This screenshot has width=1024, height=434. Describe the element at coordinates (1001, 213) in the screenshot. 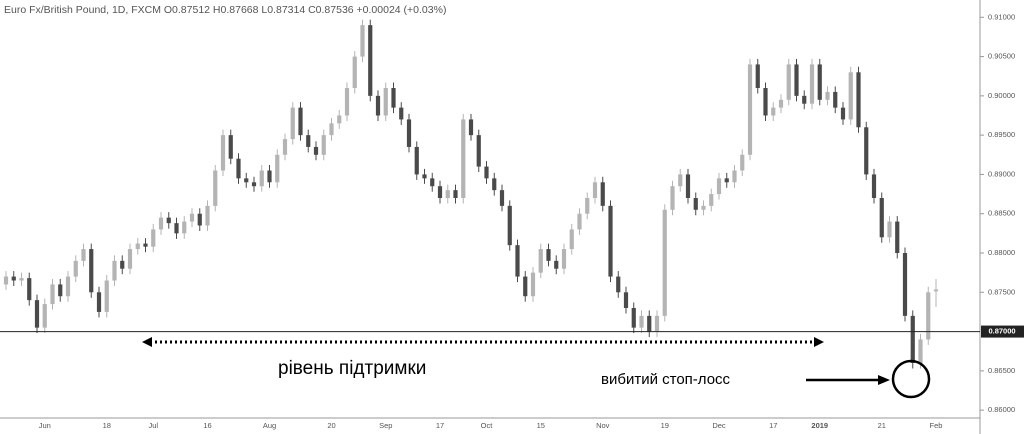

I see `y-tick-label: 0.88500` at that location.